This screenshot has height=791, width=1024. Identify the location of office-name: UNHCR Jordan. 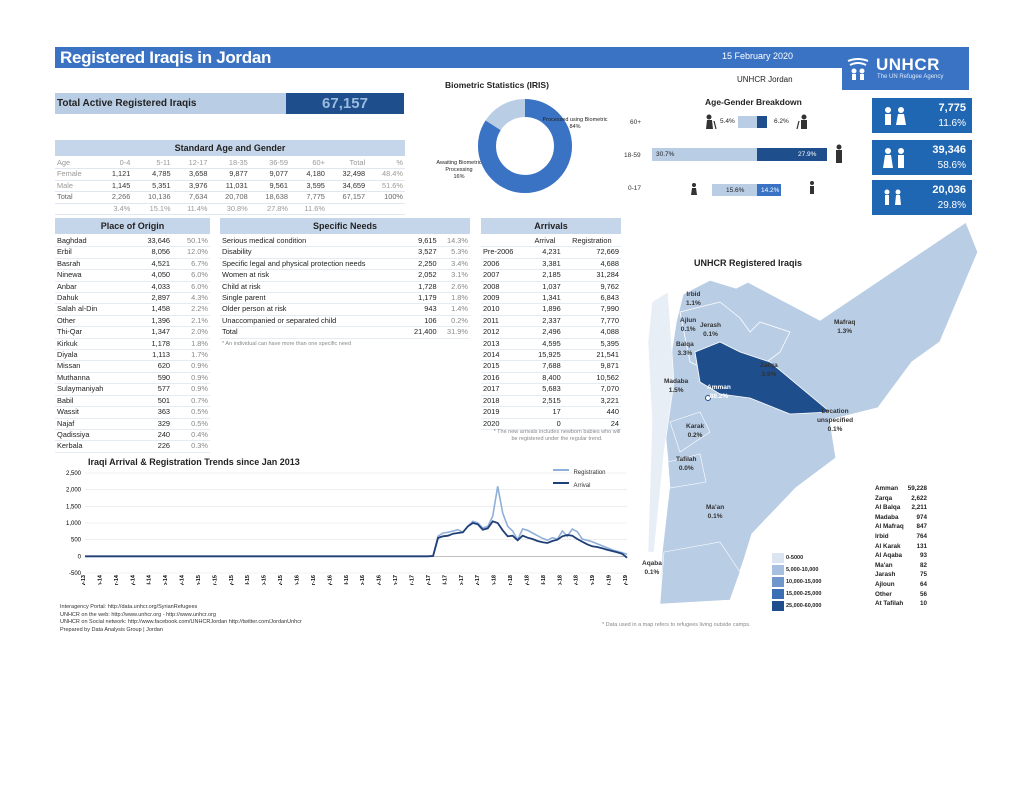
(765, 79).